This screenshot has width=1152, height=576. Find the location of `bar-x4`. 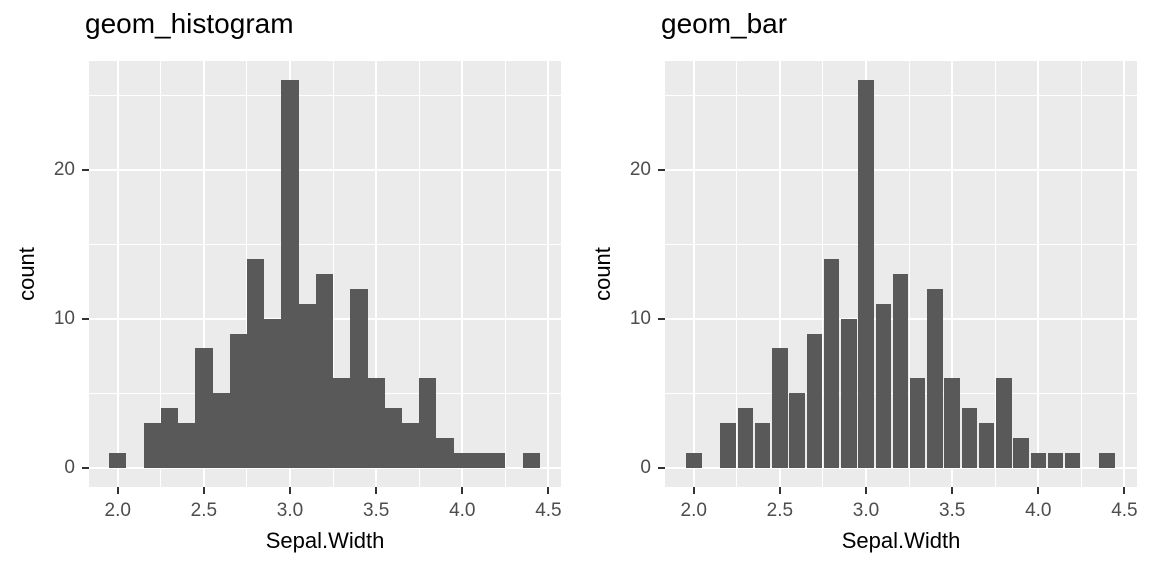

bar-x4 is located at coordinates (1038, 460).